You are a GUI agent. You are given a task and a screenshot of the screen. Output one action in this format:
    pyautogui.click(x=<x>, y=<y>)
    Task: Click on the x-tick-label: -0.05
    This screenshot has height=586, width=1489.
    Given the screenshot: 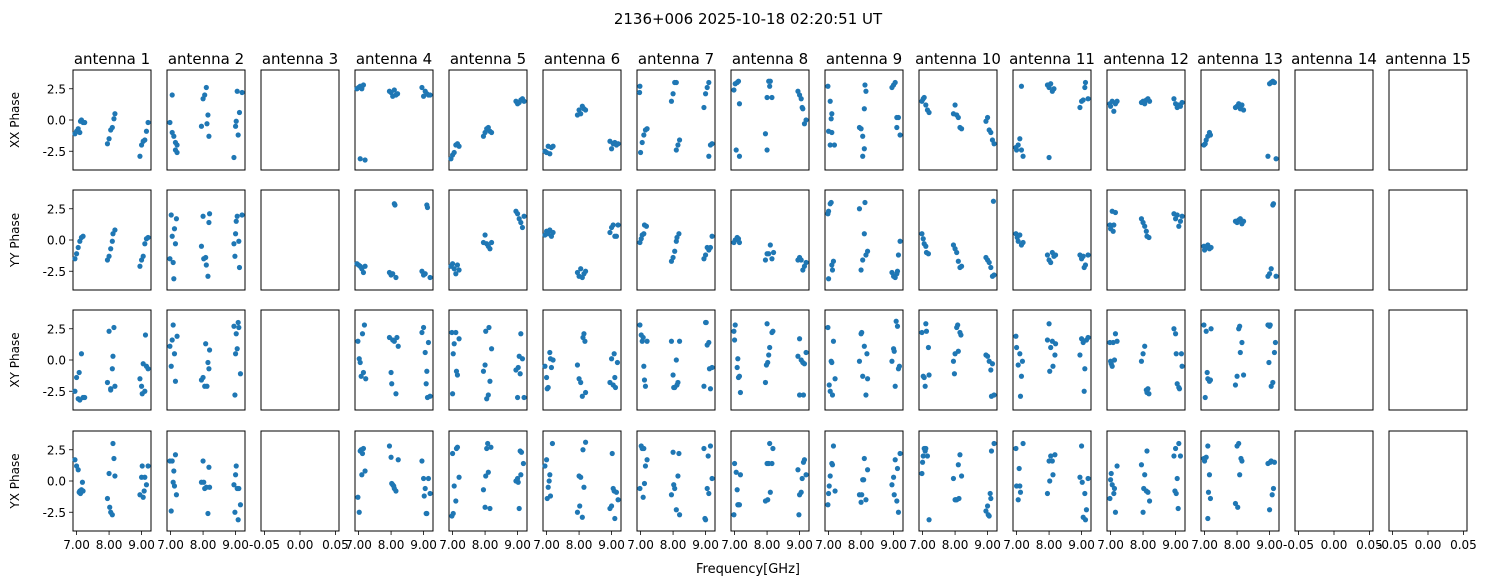 What is the action you would take?
    pyautogui.click(x=264, y=545)
    